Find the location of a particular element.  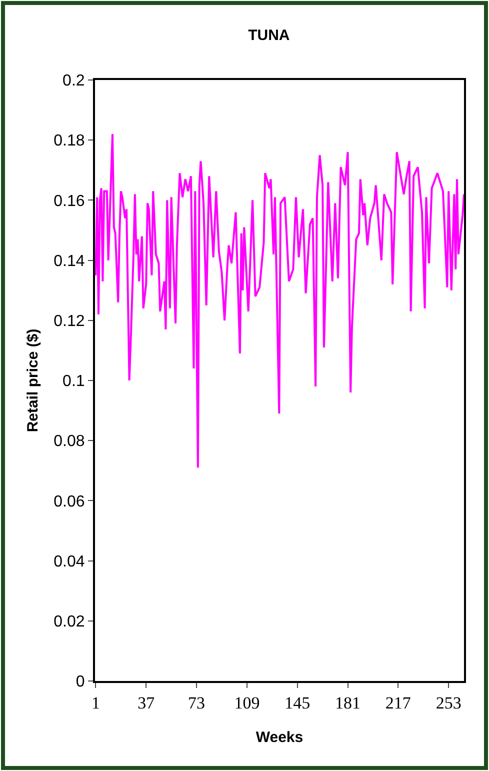

y-tick-label: 0.08 is located at coordinates (69, 441).